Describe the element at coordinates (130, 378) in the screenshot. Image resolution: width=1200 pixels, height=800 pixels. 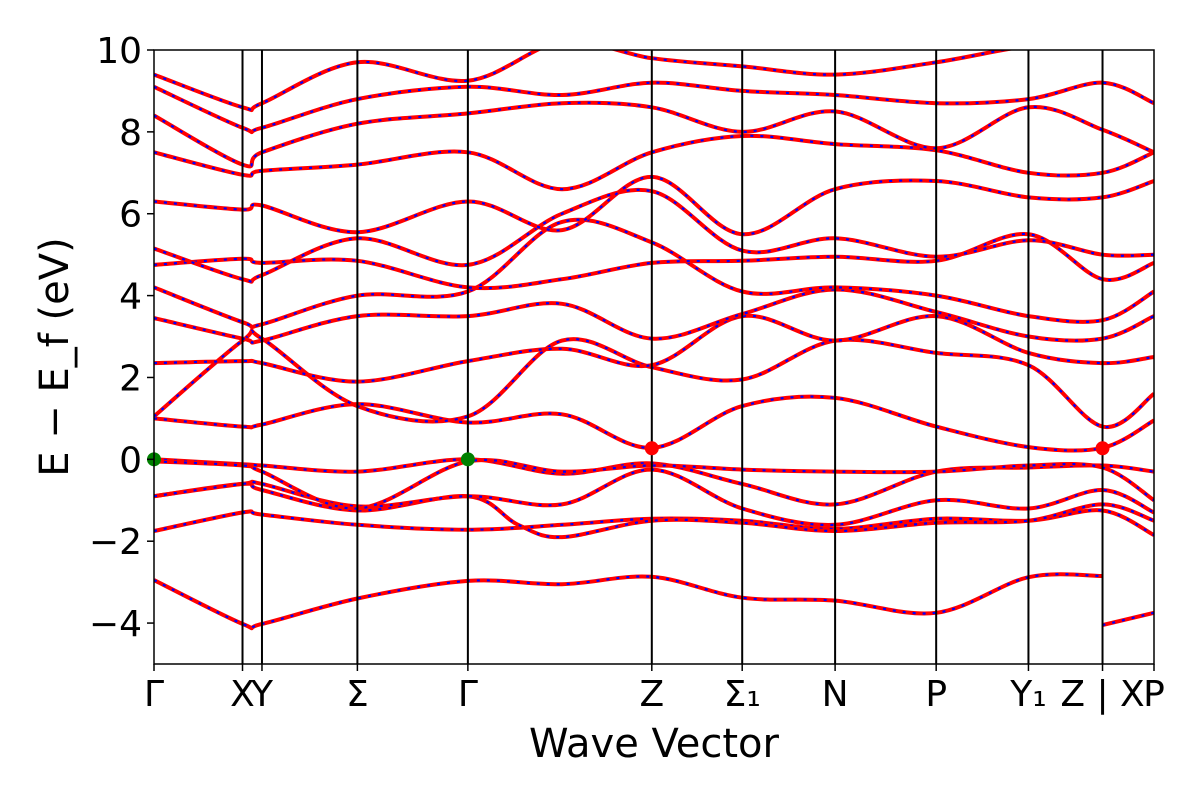
I see `y-tick-label-3: 2` at that location.